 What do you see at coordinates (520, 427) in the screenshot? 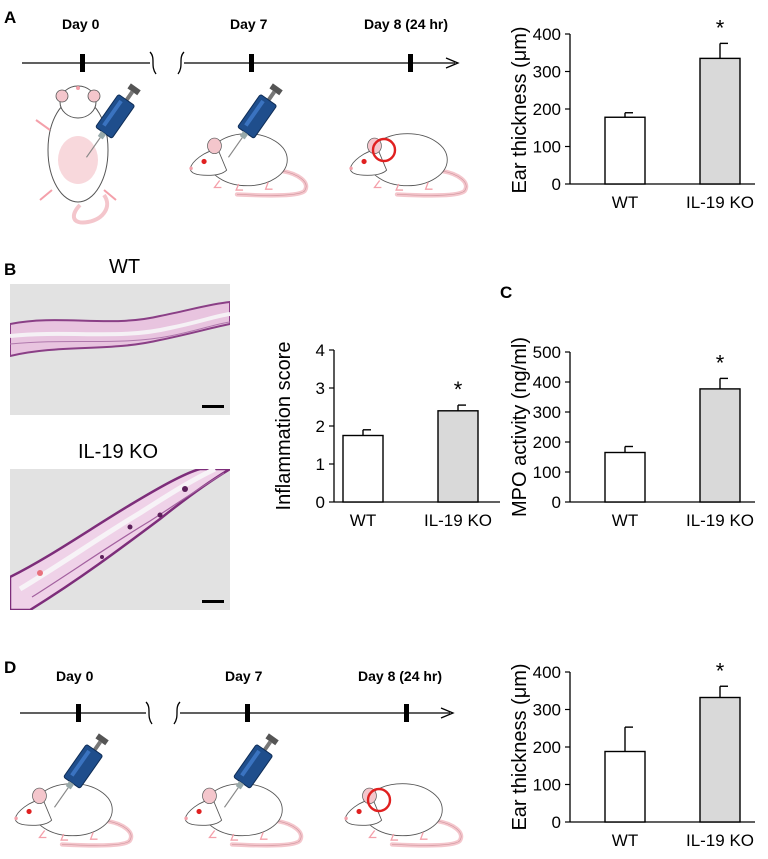
I see `y-axis-title: MPO activity (ng/ml)` at bounding box center [520, 427].